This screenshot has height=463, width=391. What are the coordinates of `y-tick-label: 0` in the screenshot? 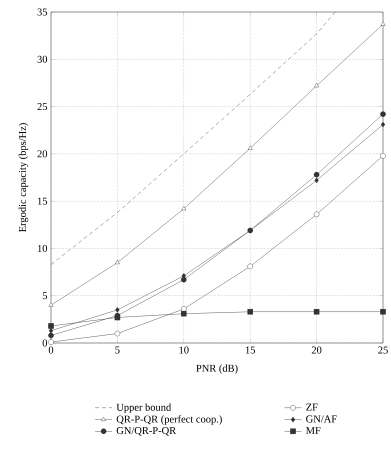 It's located at (45, 343).